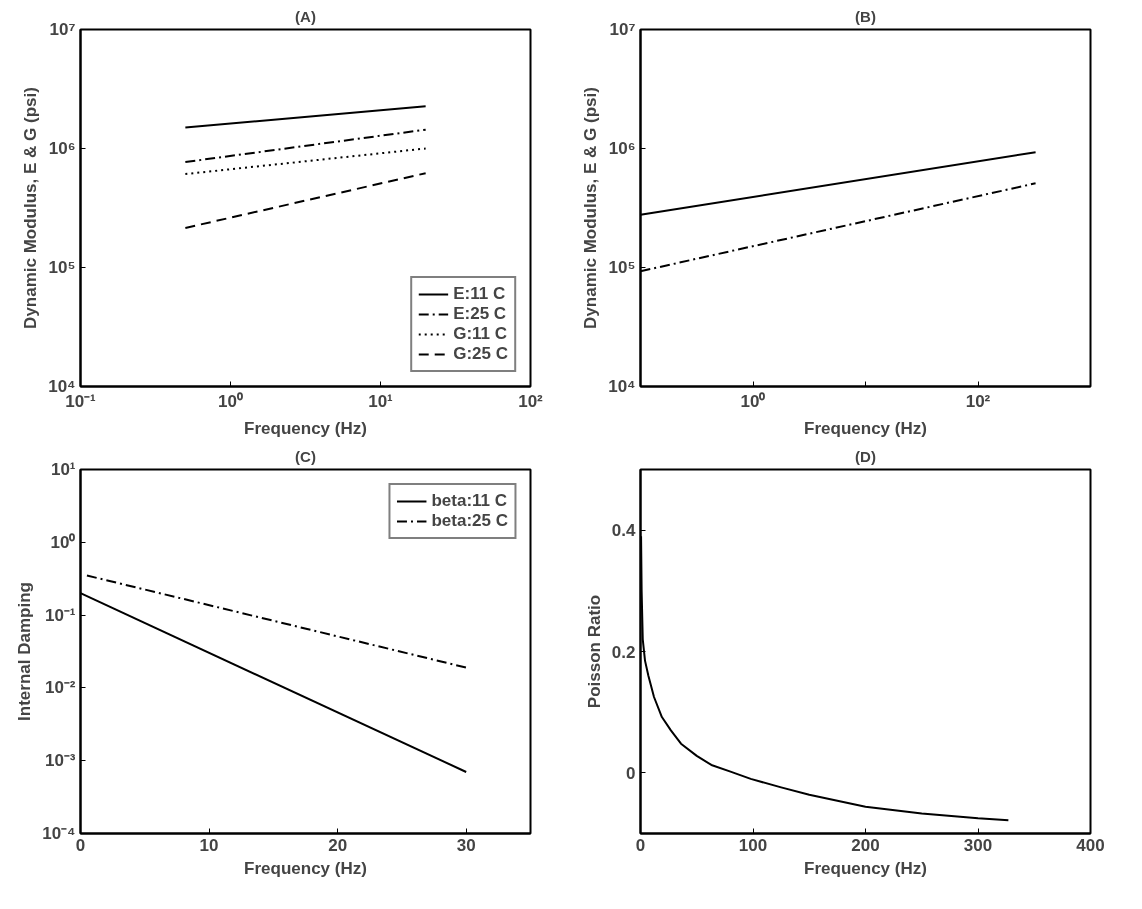 The width and height of the screenshot is (1142, 909). What do you see at coordinates (305, 16) in the screenshot?
I see `chart-title: (A)` at bounding box center [305, 16].